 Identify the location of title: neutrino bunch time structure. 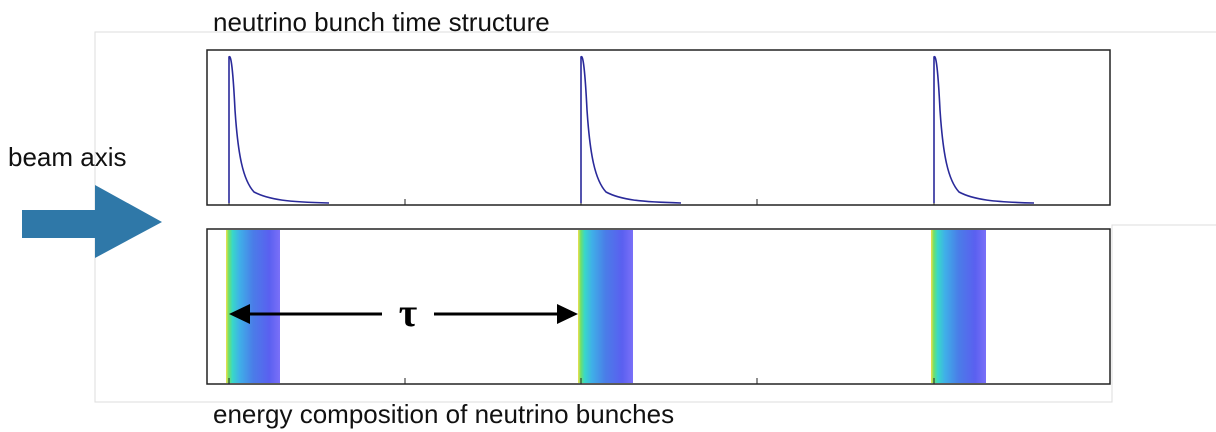
(381, 22).